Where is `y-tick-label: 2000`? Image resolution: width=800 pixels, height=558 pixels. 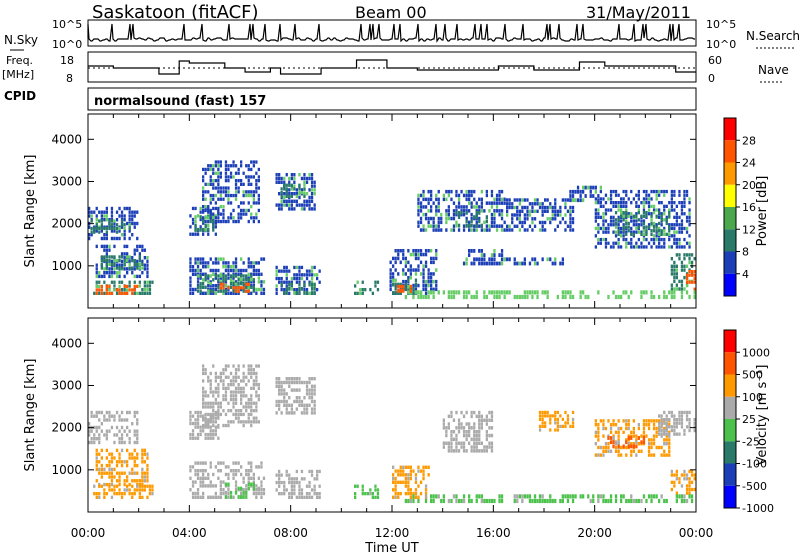 y-tick-label: 2000 is located at coordinates (66, 224).